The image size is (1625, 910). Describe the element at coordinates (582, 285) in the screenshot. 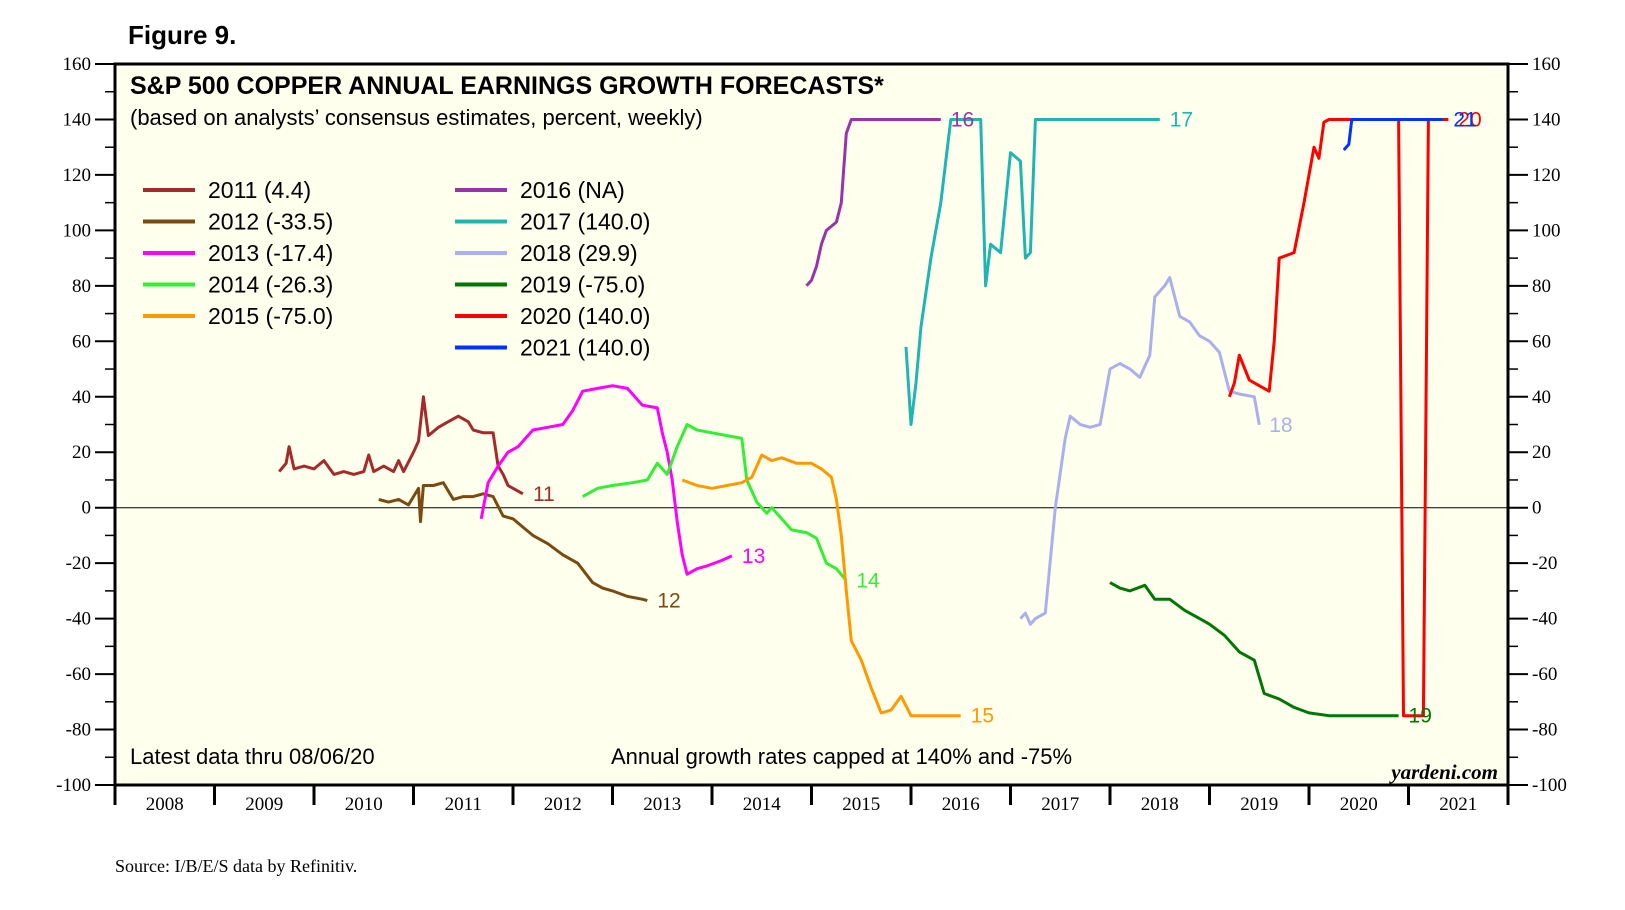

I see `legend-label: 2019 (-75.0)` at that location.